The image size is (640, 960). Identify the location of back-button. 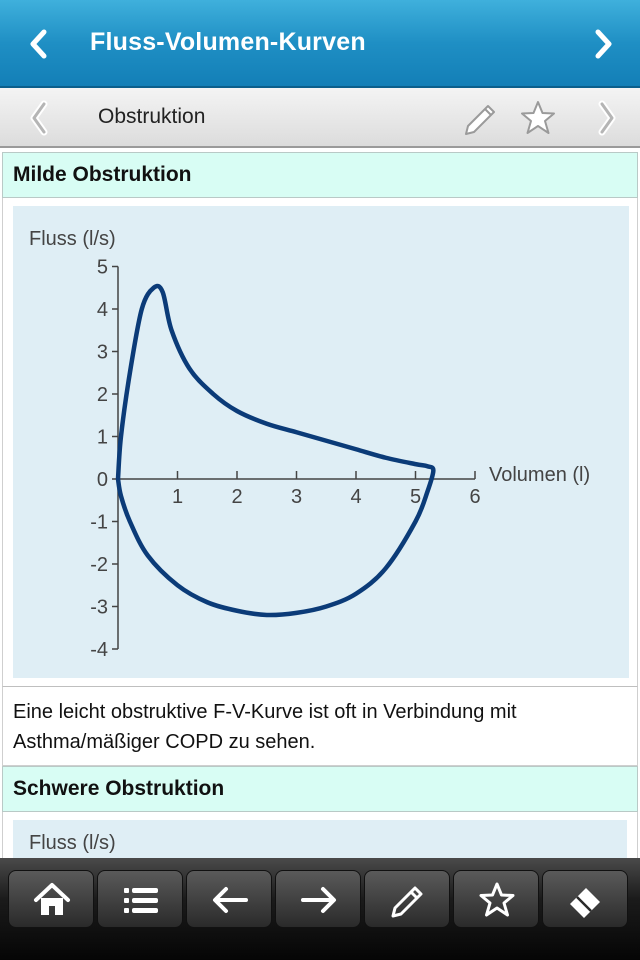
(229, 899).